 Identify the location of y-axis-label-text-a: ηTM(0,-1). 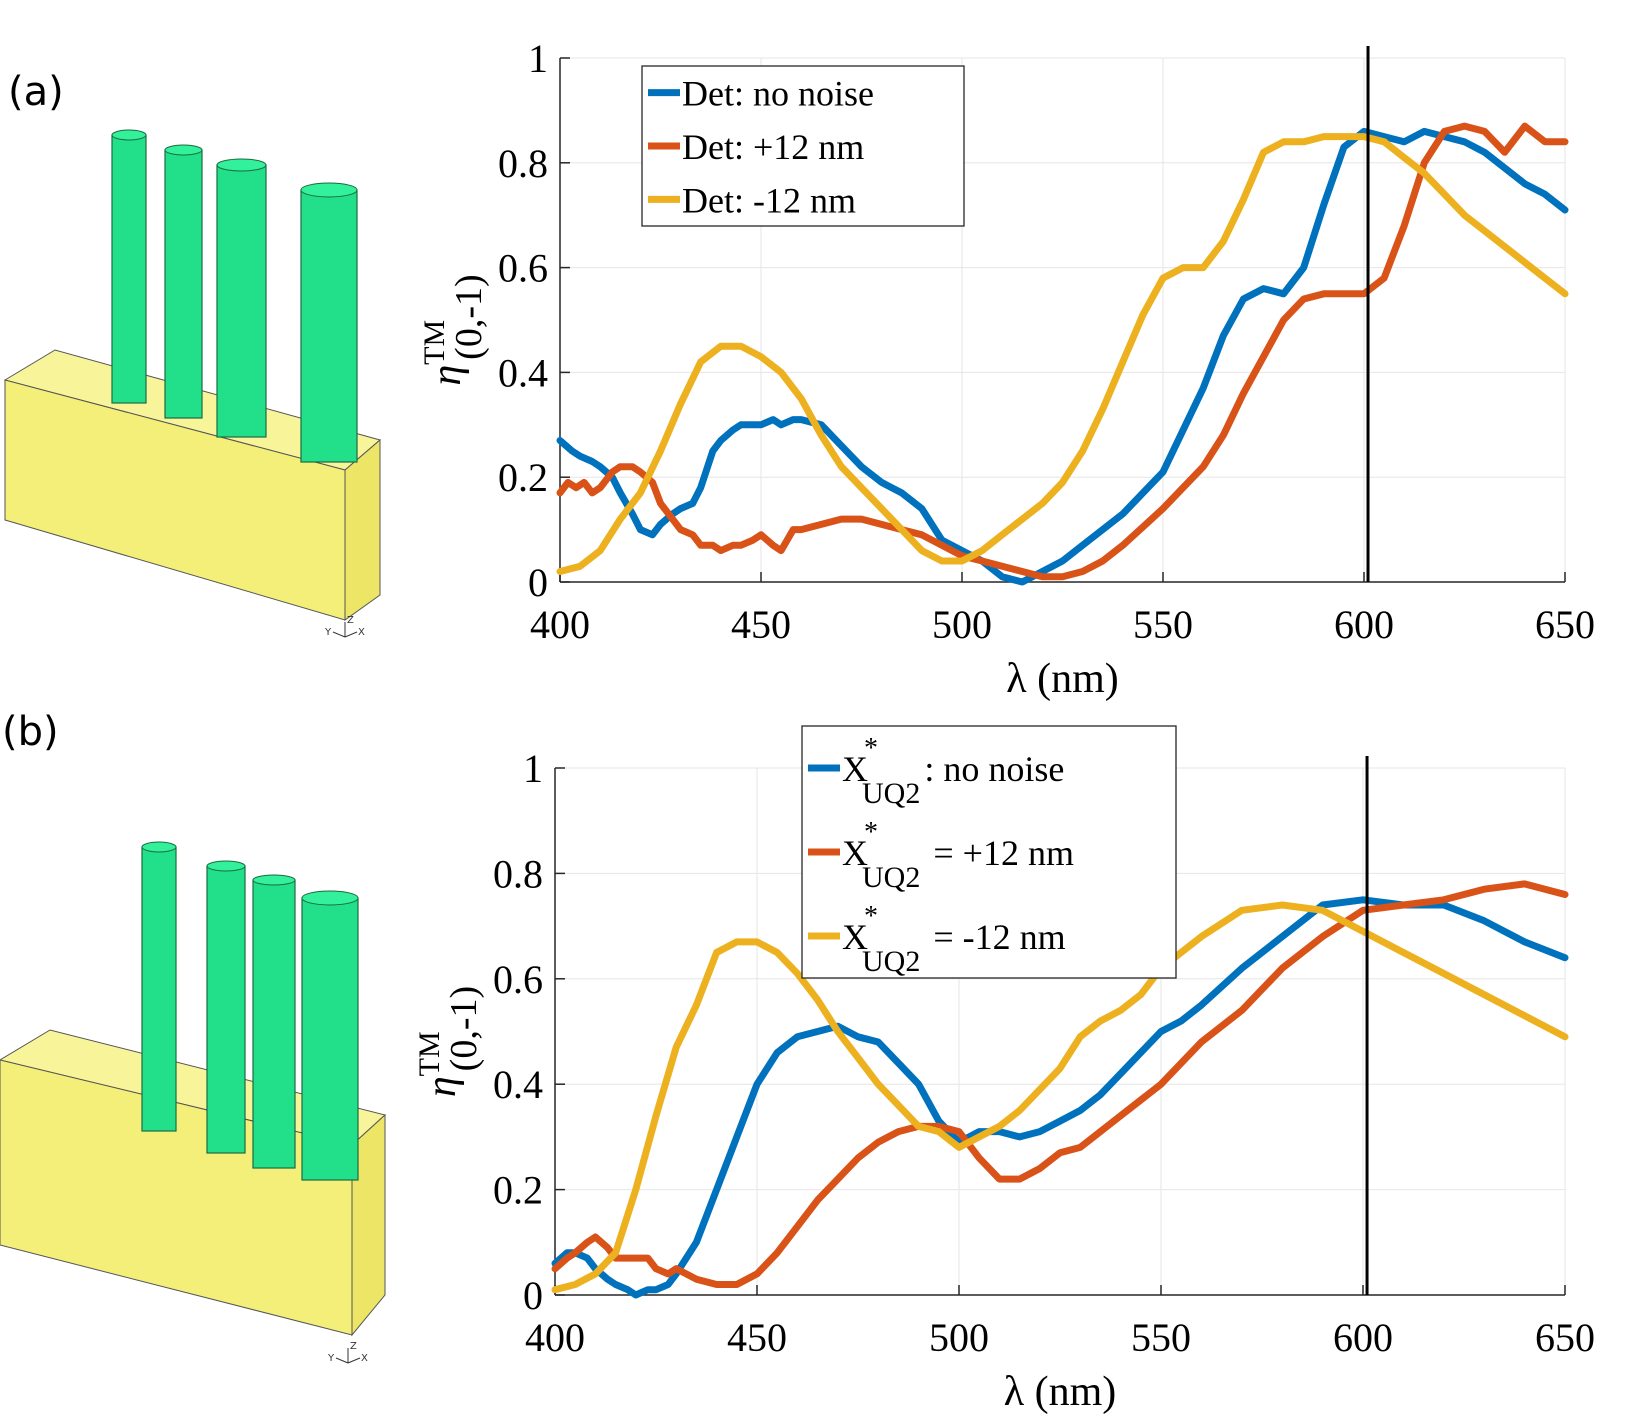
(454, 329).